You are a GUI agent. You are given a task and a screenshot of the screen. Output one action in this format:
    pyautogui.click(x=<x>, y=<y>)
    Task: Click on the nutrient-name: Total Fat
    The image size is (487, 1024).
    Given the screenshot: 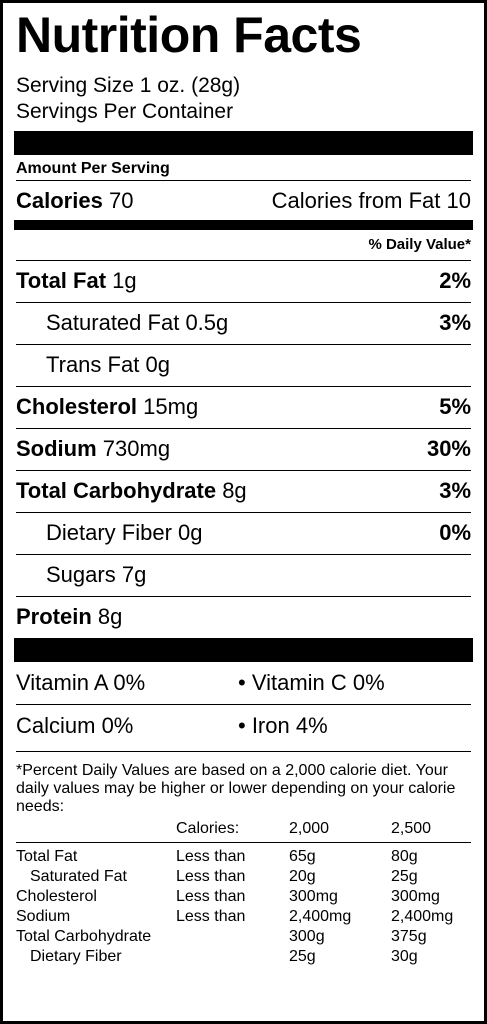 What is the action you would take?
    pyautogui.click(x=61, y=280)
    